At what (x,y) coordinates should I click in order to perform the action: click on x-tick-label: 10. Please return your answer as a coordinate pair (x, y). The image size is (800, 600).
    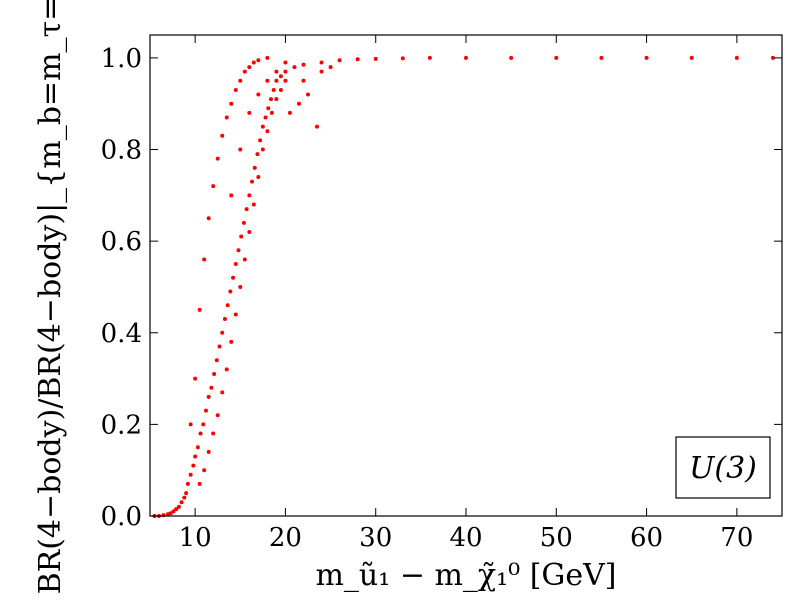
    Looking at the image, I should click on (195, 538).